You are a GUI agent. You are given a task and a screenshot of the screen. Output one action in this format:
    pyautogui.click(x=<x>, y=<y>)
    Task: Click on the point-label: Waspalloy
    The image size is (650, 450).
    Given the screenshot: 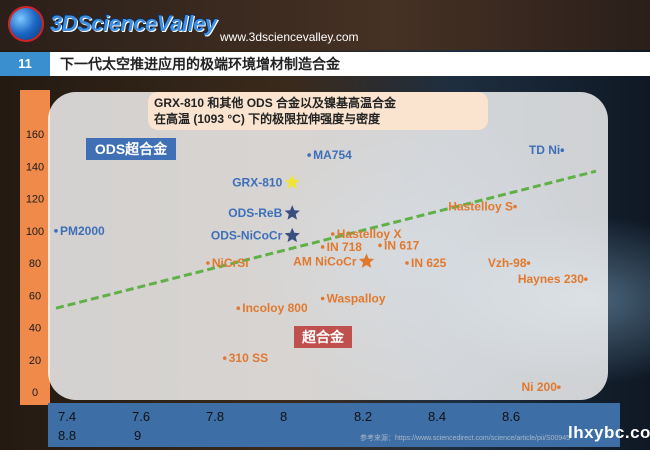 What is the action you would take?
    pyautogui.click(x=356, y=299)
    